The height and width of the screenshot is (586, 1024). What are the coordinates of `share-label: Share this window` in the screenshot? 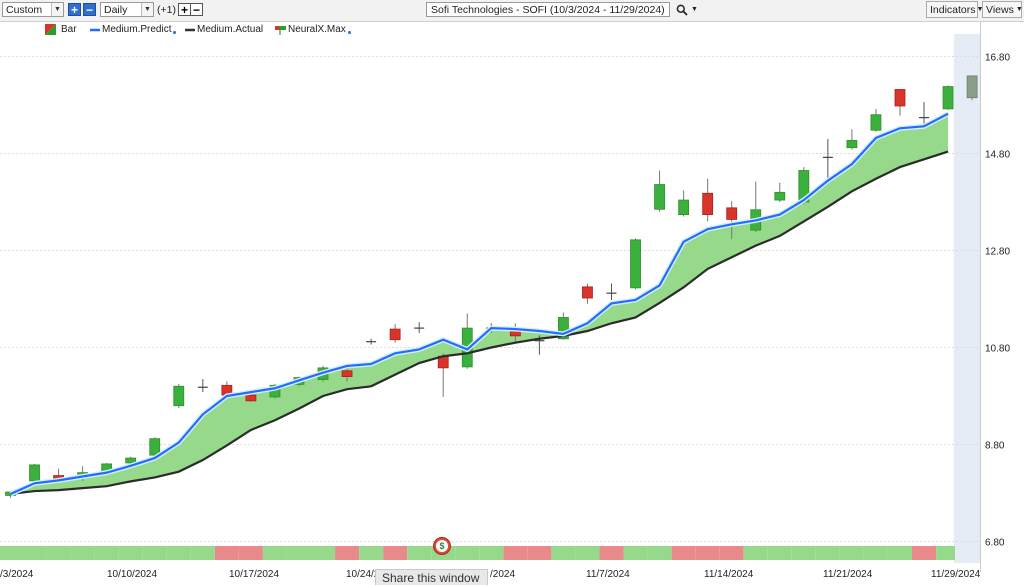 It's located at (431, 578).